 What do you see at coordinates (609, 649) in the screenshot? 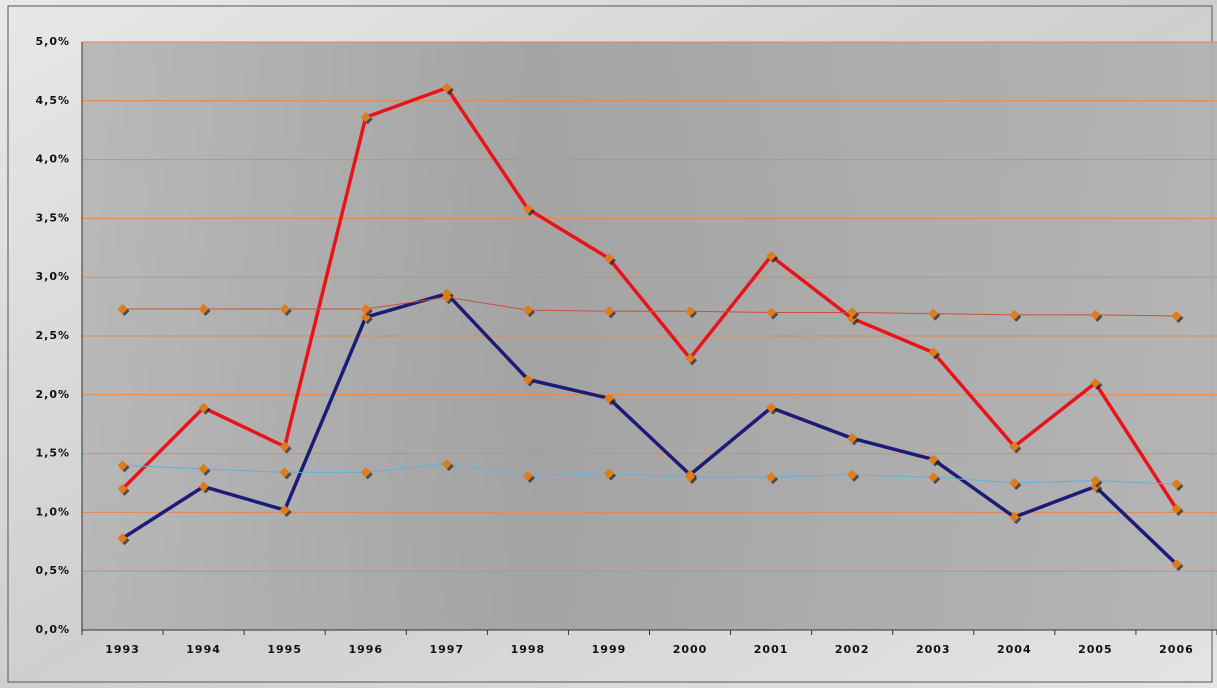
I see `x-tick-label: 1999` at bounding box center [609, 649].